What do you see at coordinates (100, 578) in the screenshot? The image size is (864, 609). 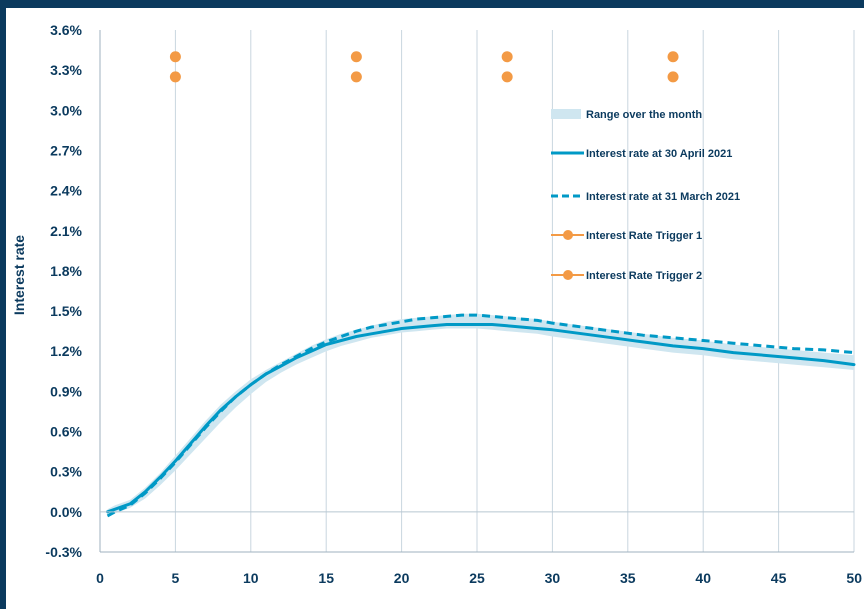 I see `x-tick-label: 0` at bounding box center [100, 578].